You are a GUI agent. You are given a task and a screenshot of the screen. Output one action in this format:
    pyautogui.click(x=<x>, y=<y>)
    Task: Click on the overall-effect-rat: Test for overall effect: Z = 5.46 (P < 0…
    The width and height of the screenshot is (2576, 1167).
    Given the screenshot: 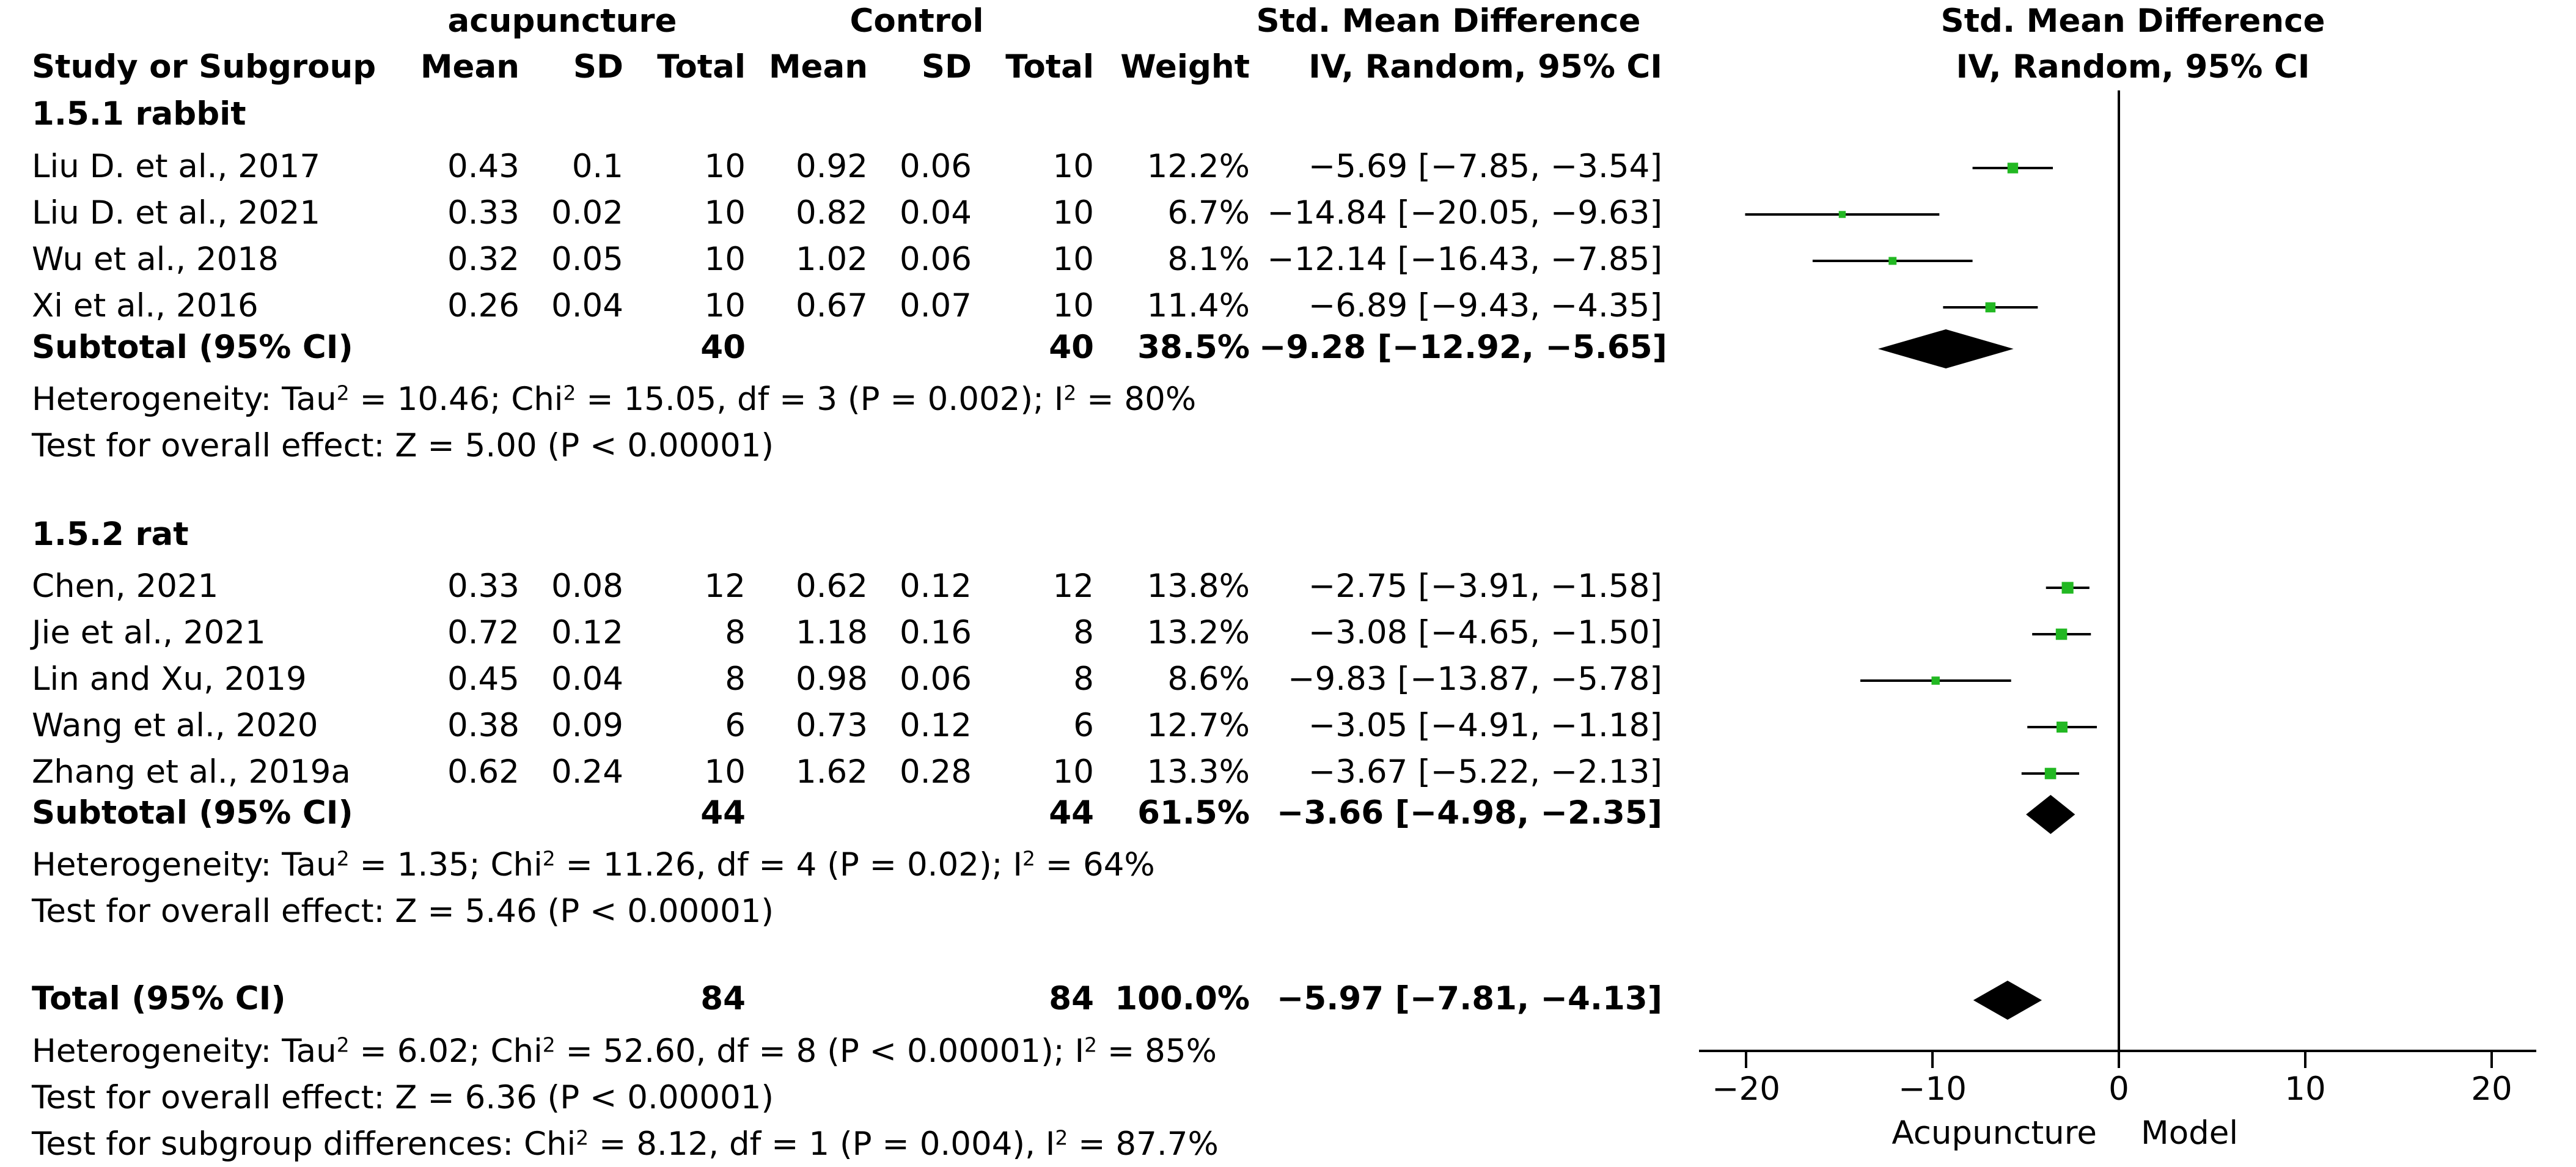 What is the action you would take?
    pyautogui.click(x=403, y=911)
    